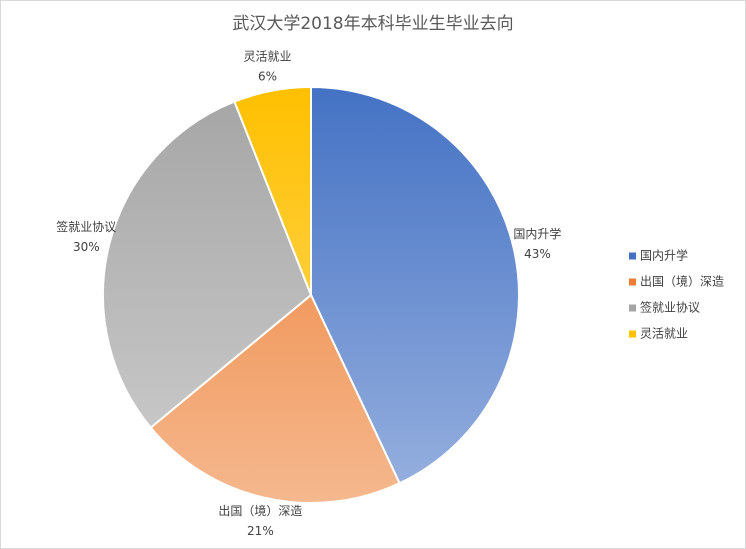 The height and width of the screenshot is (549, 746). Describe the element at coordinates (268, 57) in the screenshot. I see `slice-category-label: 灵活就业` at that location.